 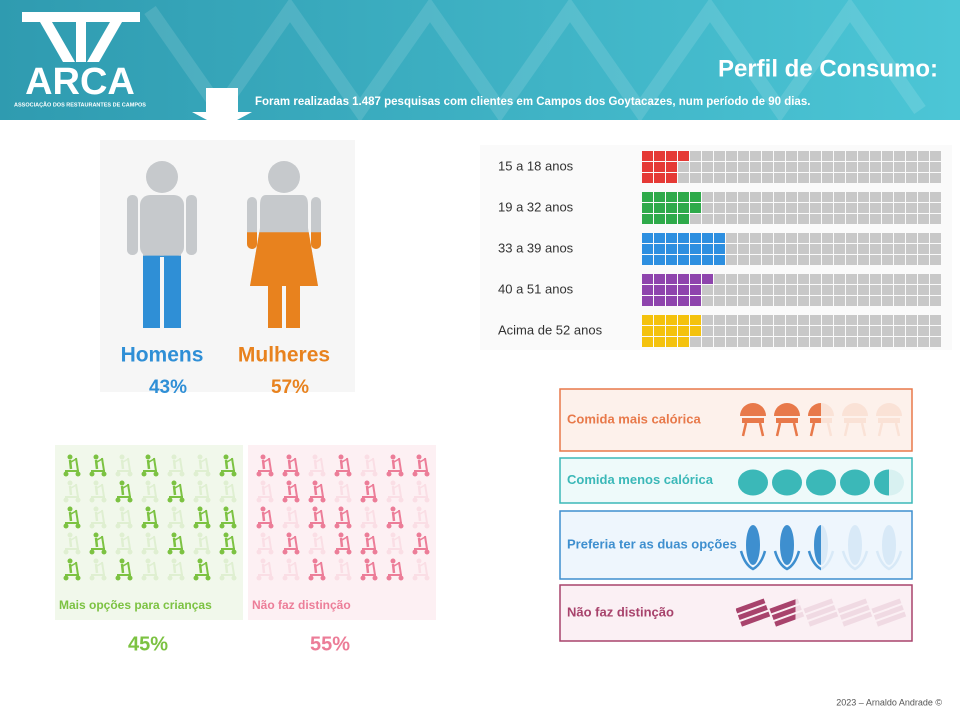 I want to click on logo-subtitle: ASSOCIAÇÃO DOS RESTAURANTES DE CAMPOS, so click(x=80, y=104).